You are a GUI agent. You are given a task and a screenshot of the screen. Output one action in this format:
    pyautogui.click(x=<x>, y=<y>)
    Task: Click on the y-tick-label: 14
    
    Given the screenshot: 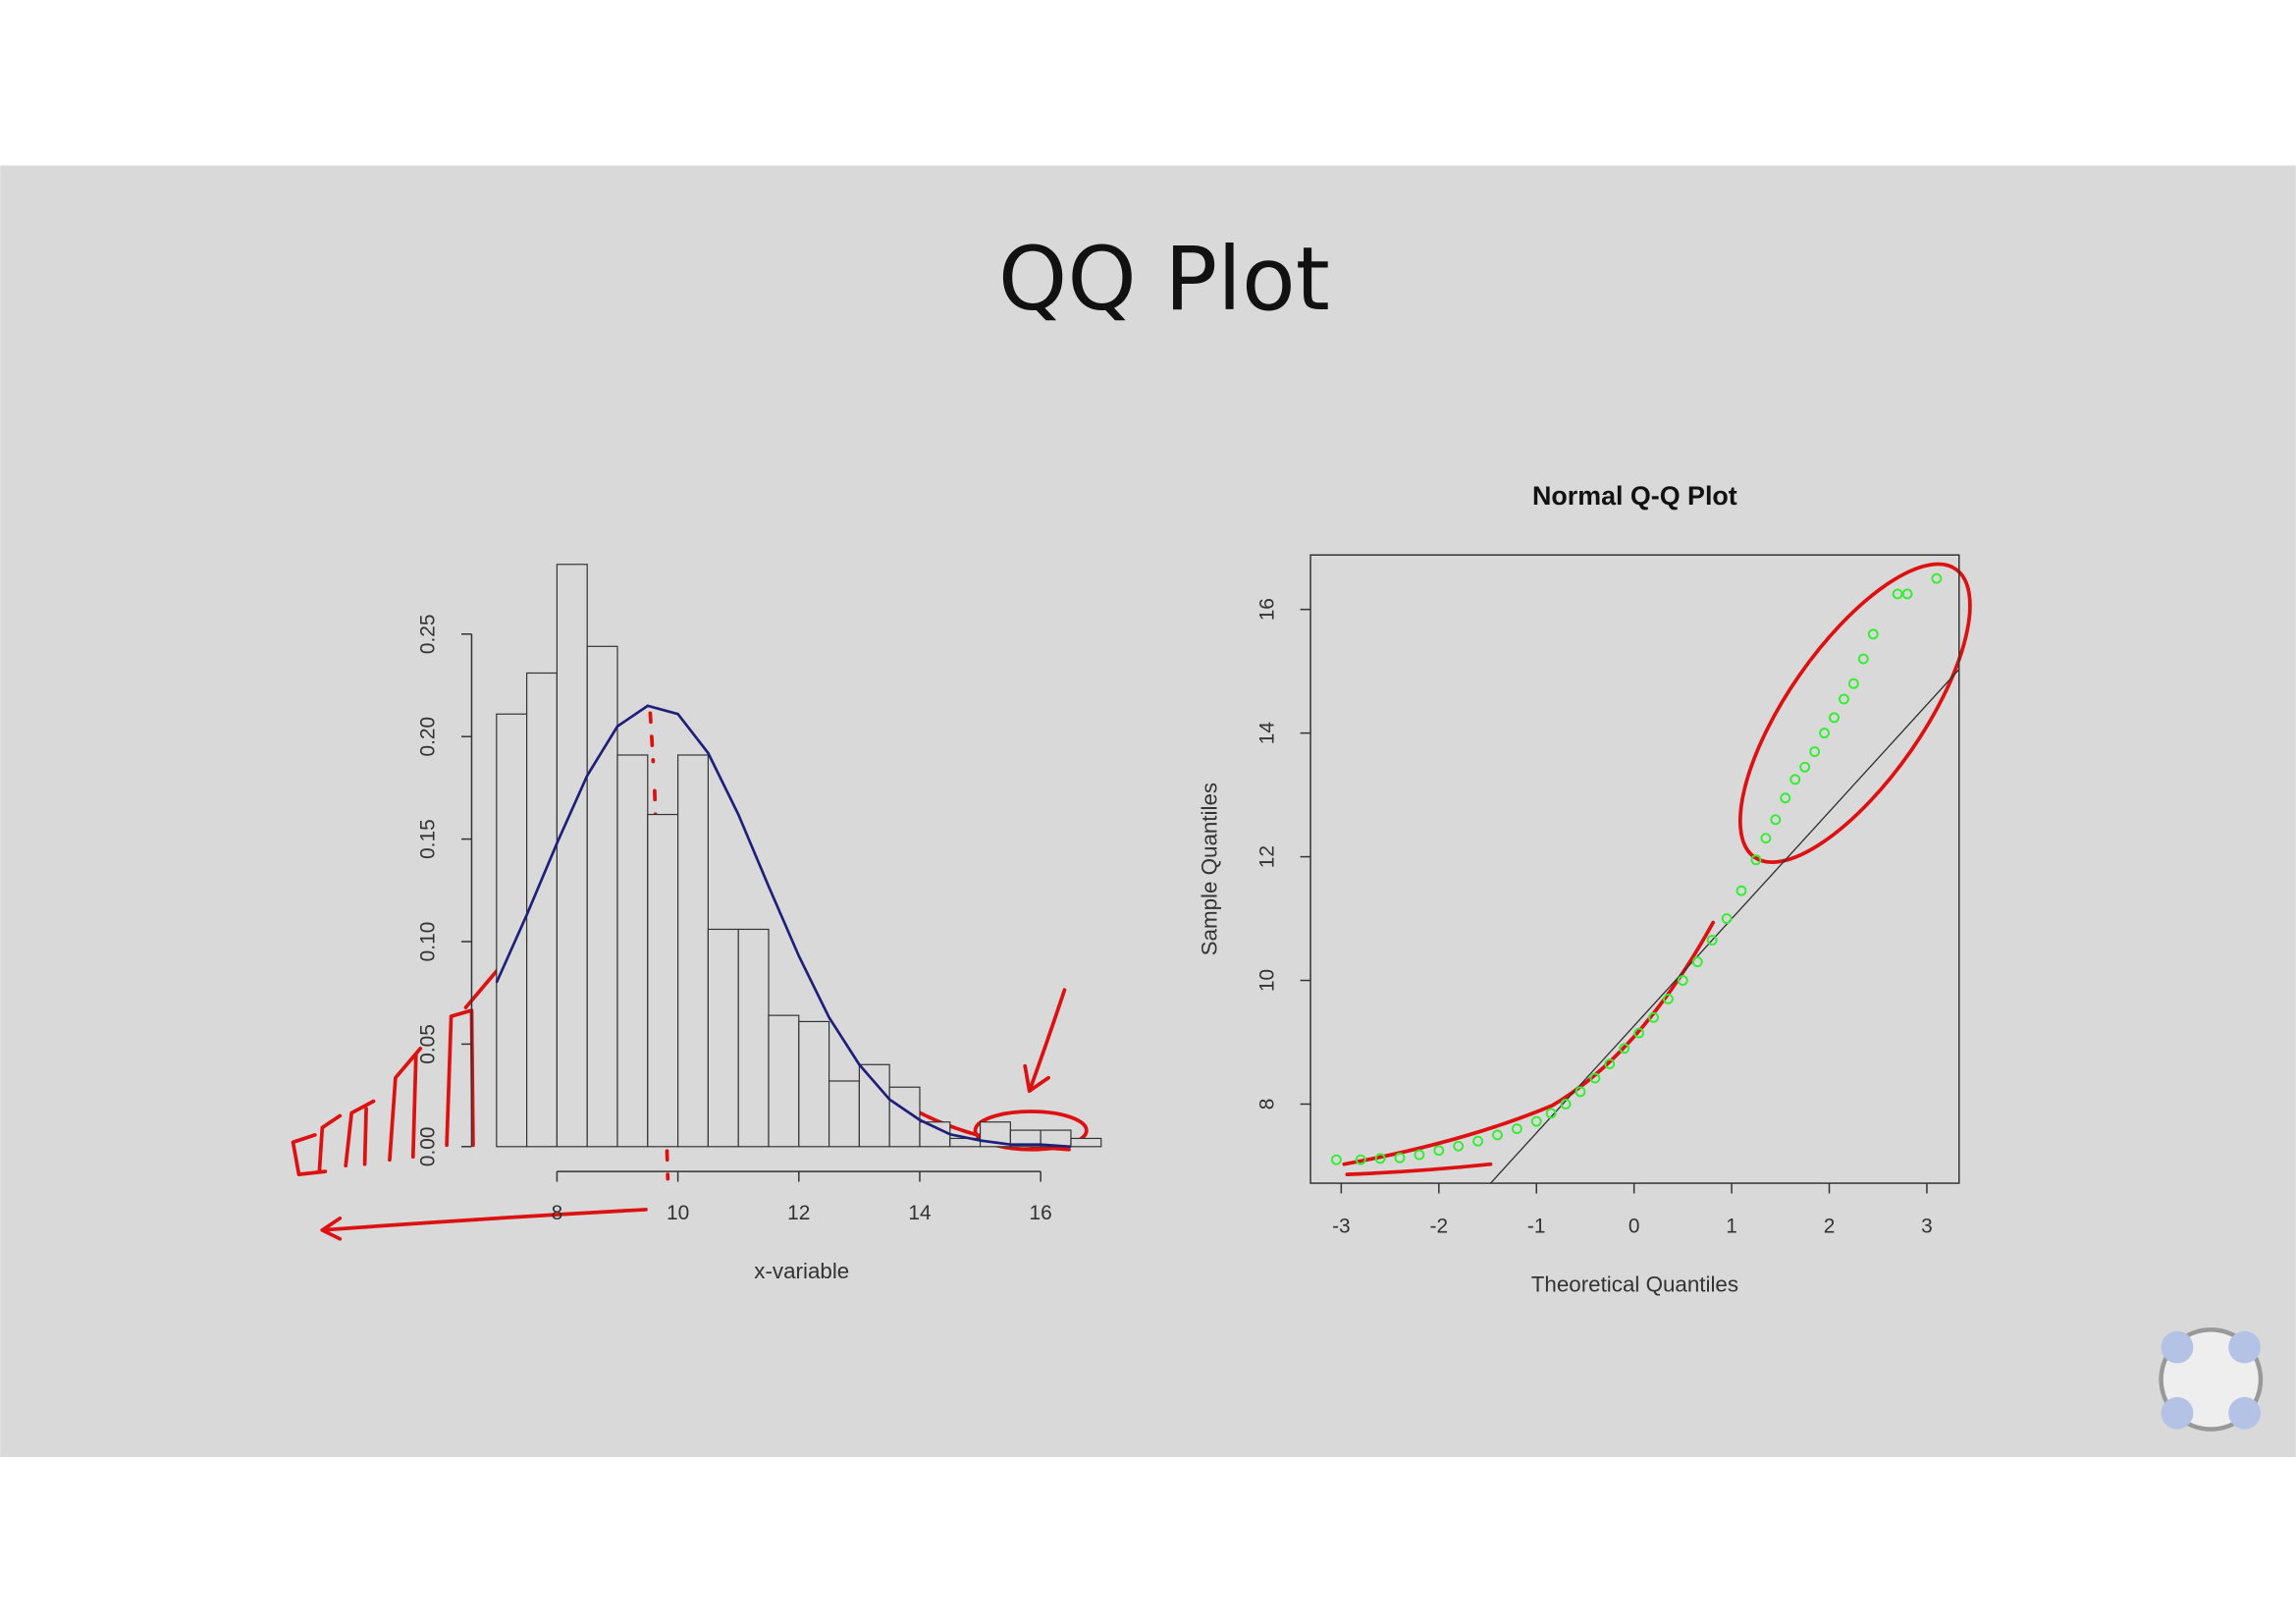 What is the action you would take?
    pyautogui.click(x=1266, y=733)
    